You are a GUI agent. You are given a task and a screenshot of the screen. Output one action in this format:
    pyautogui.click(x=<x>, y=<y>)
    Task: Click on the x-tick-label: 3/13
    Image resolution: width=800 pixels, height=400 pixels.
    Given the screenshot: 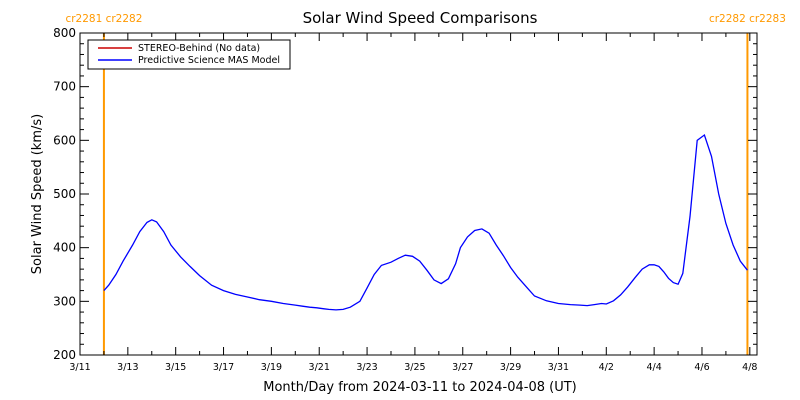 What is the action you would take?
    pyautogui.click(x=127, y=367)
    